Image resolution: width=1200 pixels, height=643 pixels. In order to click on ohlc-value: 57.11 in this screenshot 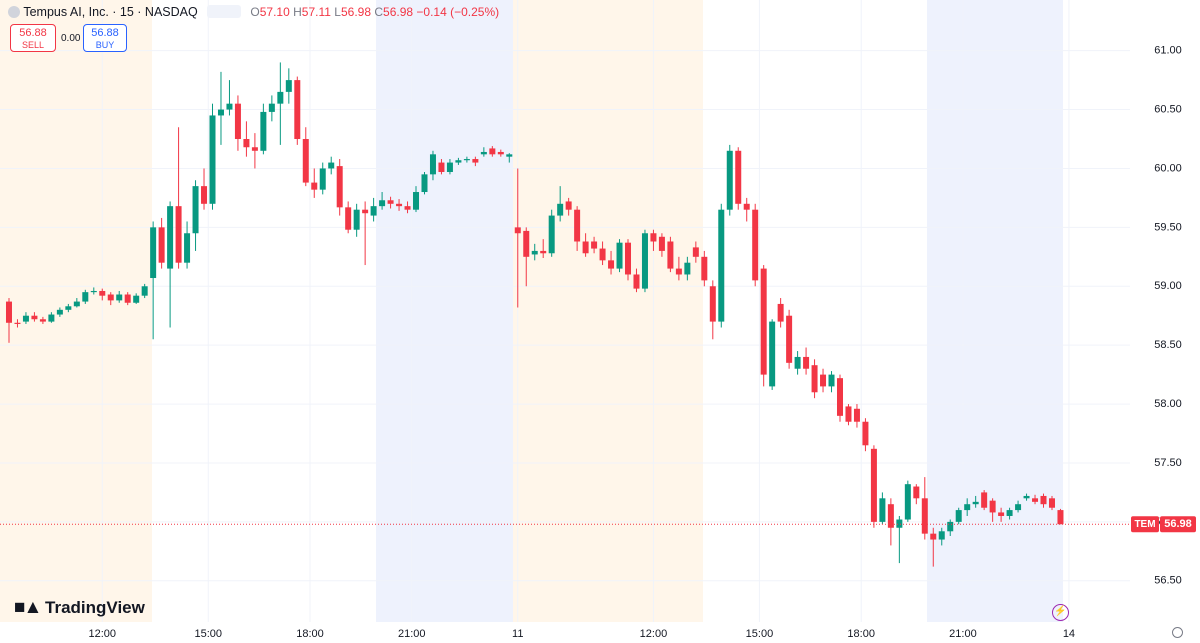, I will do `click(316, 12)`.